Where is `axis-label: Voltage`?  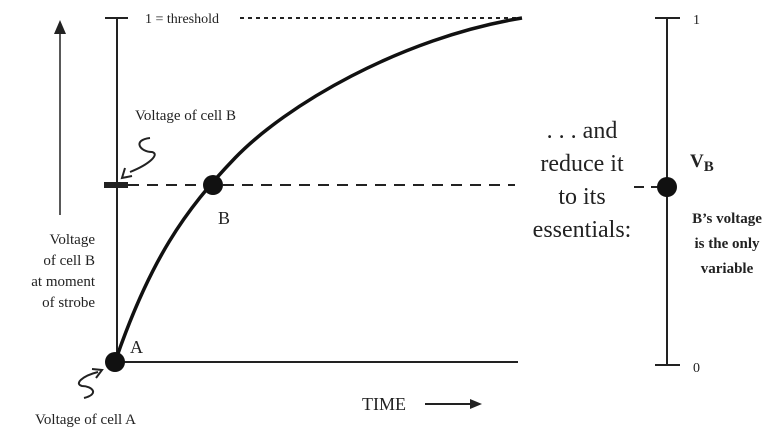
axis-label: Voltage is located at coordinates (72, 240).